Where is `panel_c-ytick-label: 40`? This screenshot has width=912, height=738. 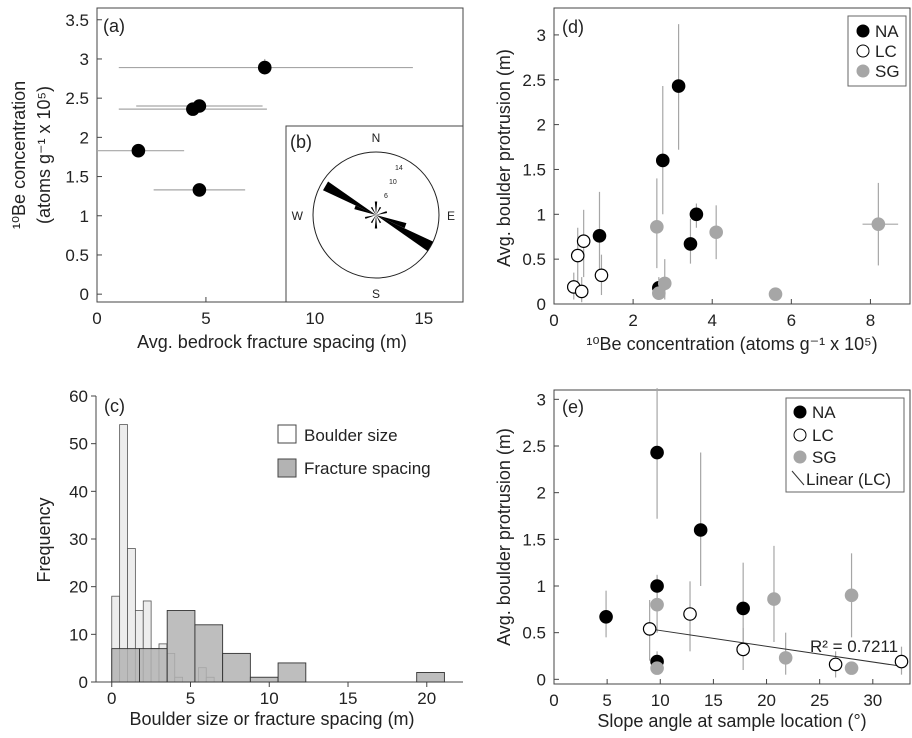 panel_c-ytick-label: 40 is located at coordinates (78, 491).